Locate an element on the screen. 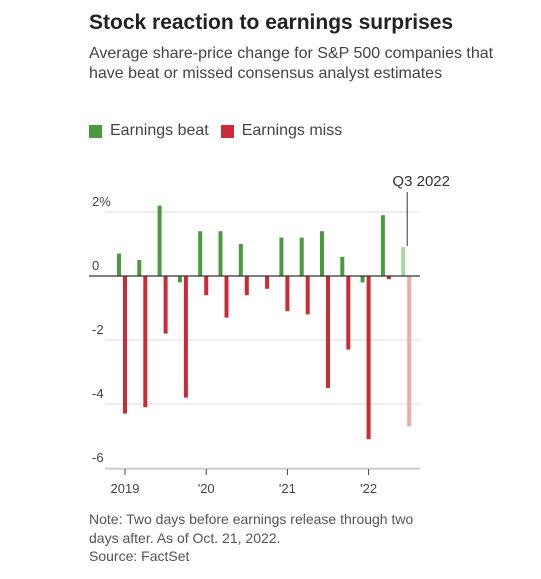 The width and height of the screenshot is (541, 579). legend: Earnings beat Earnings miss is located at coordinates (221, 131).